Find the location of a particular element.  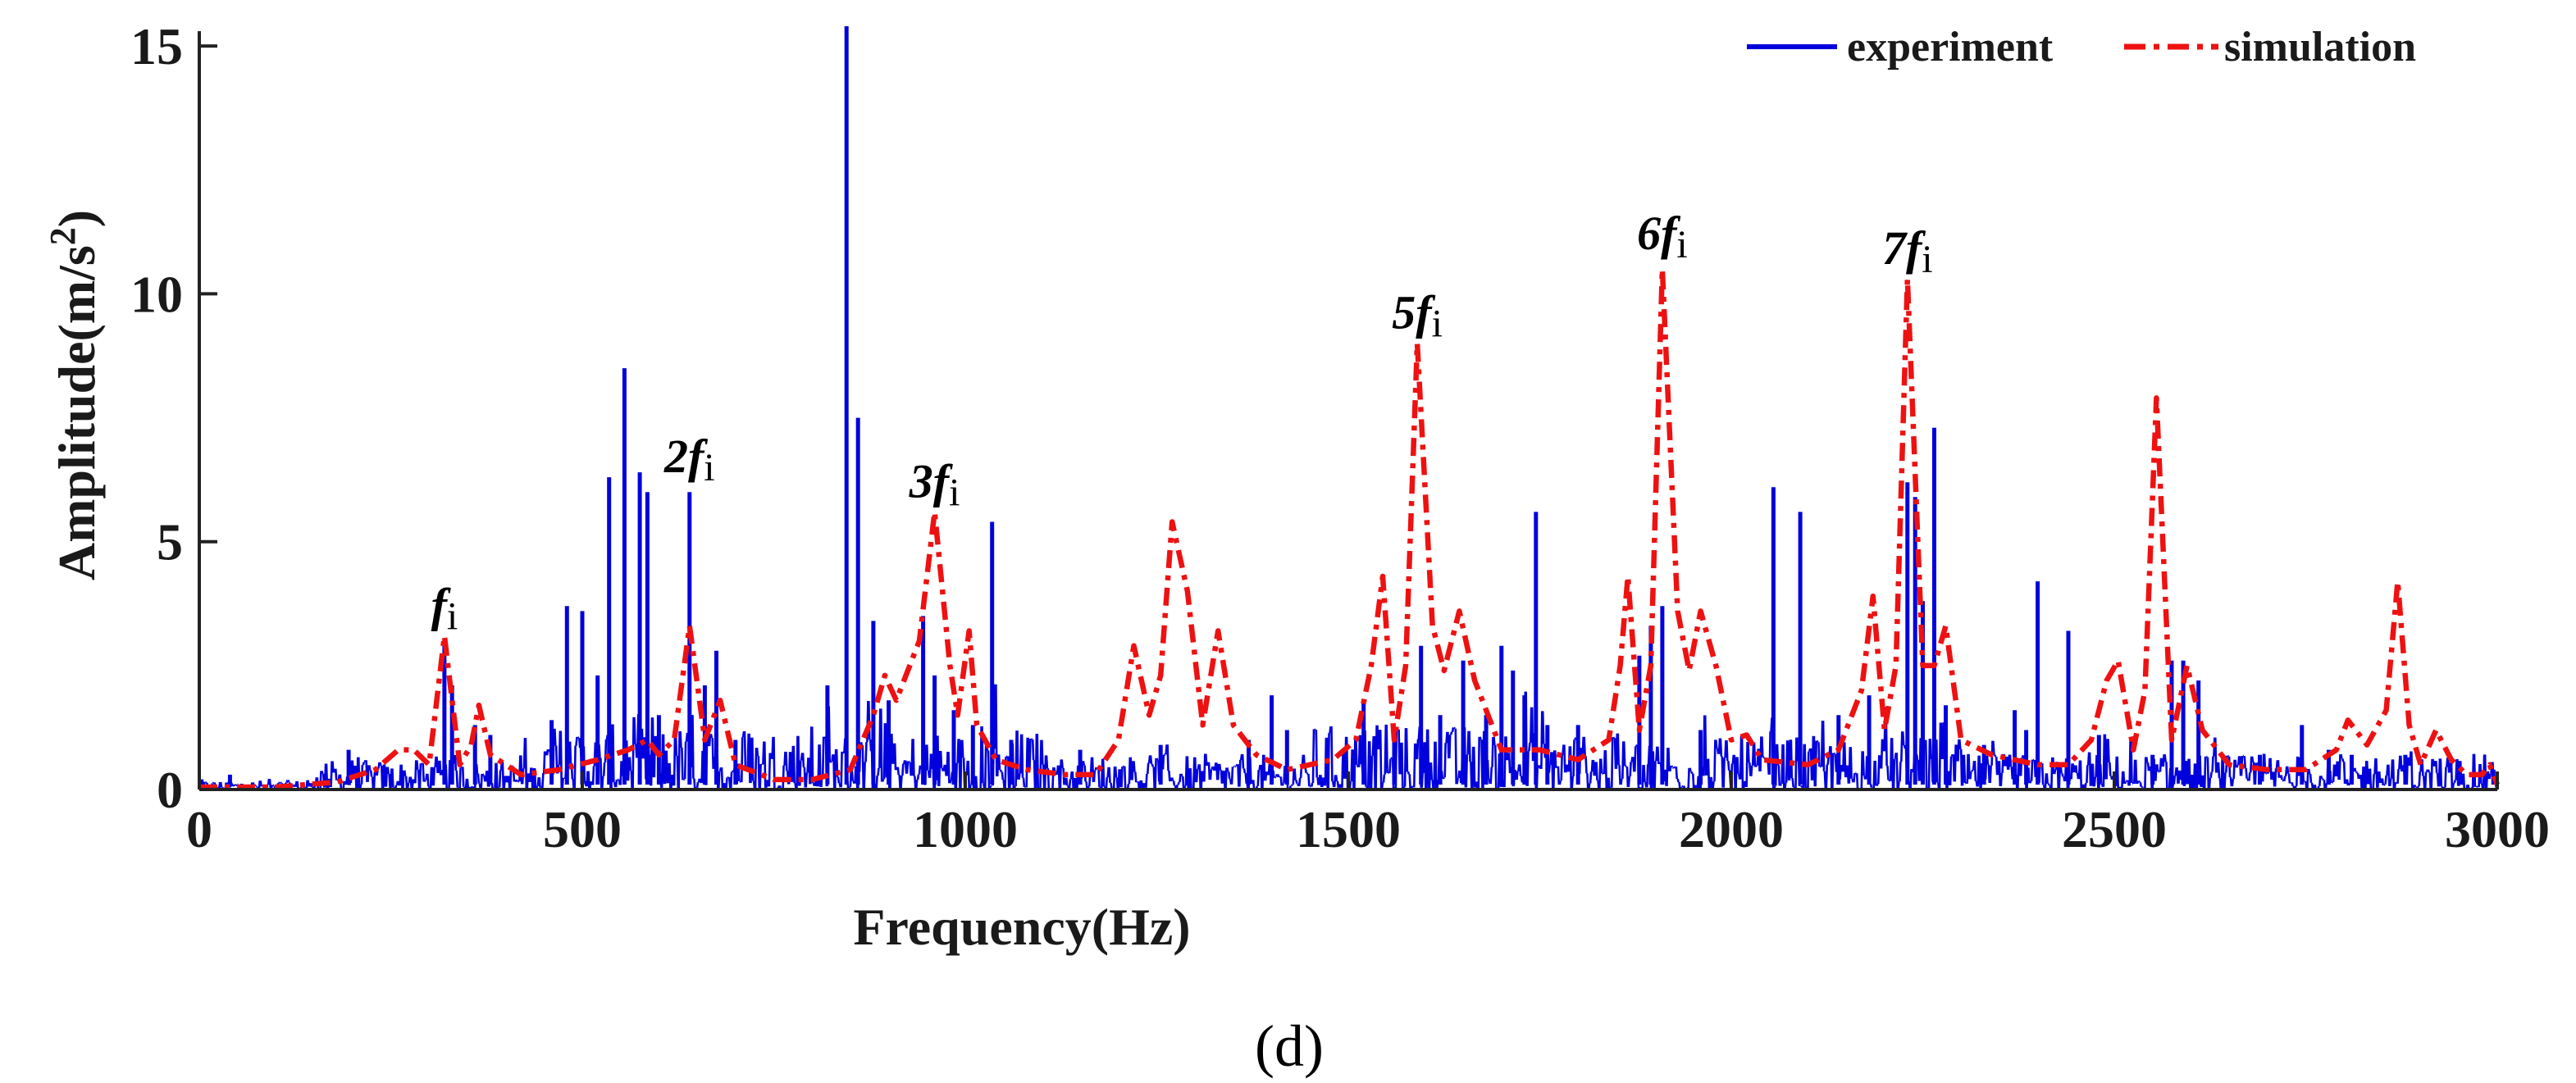

legend-label-simulation: simulation is located at coordinates (2320, 47).